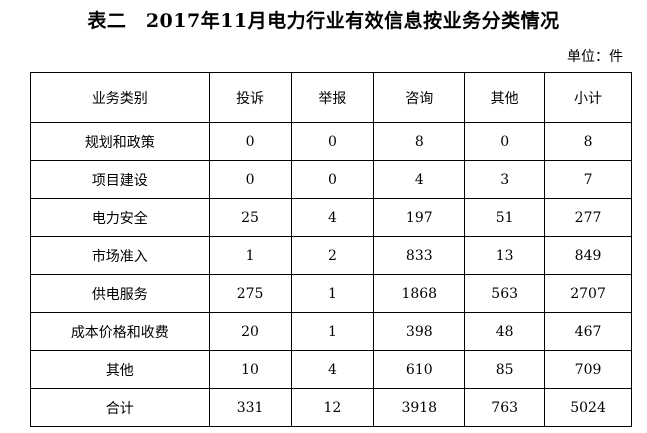 The width and height of the screenshot is (647, 433). I want to click on table-row: 其他 10 4 610 85 709, so click(331, 369).